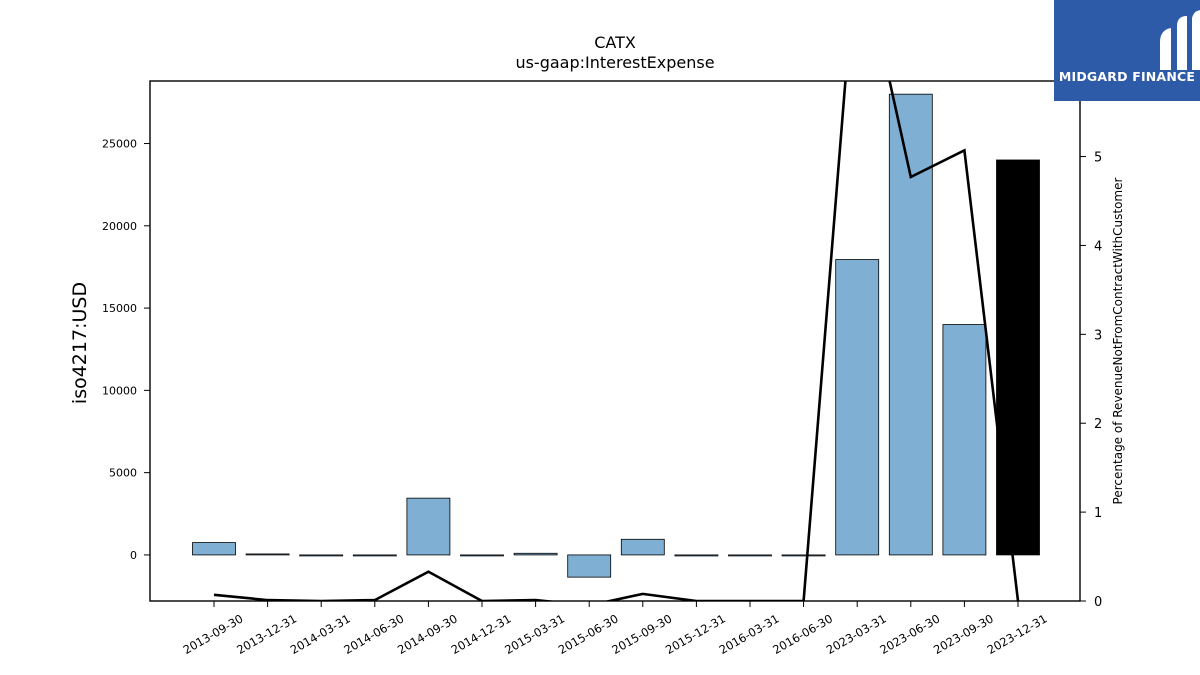 This screenshot has height=675, width=1200. Describe the element at coordinates (1098, 246) in the screenshot. I see `y2-tick-label: 4` at that location.